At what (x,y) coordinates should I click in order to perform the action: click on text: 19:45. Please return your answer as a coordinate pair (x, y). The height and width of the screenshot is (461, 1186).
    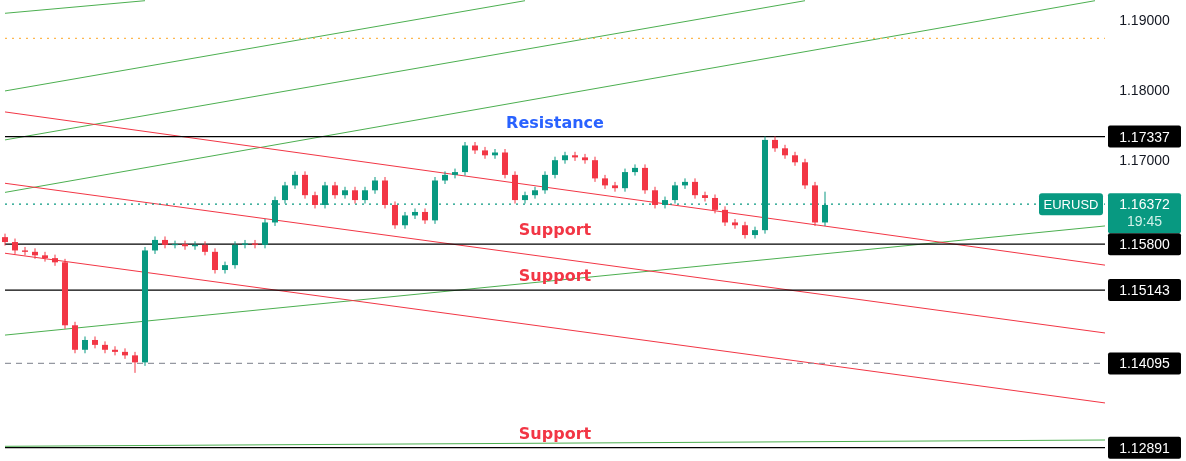
    Looking at the image, I should click on (1144, 221).